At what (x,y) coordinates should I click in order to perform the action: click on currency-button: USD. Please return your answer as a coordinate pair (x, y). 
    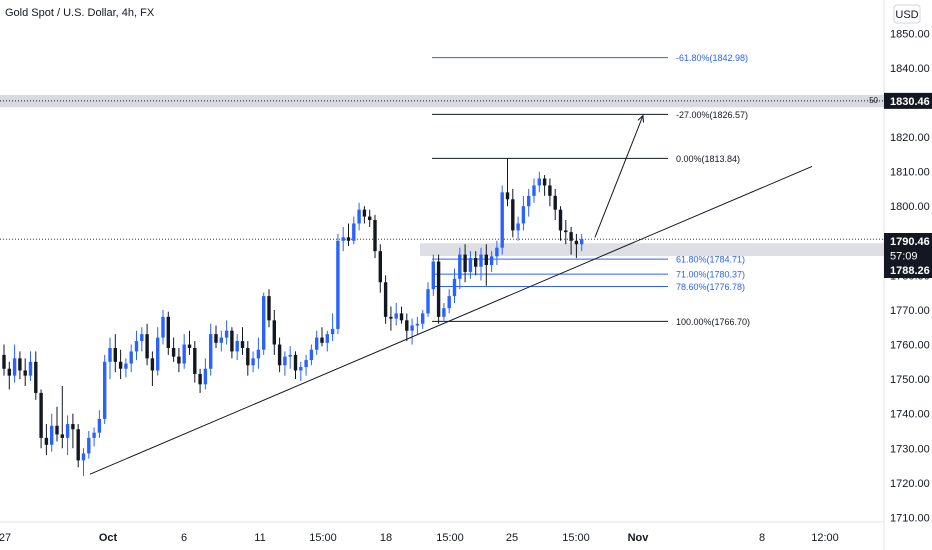
    Looking at the image, I should click on (907, 14).